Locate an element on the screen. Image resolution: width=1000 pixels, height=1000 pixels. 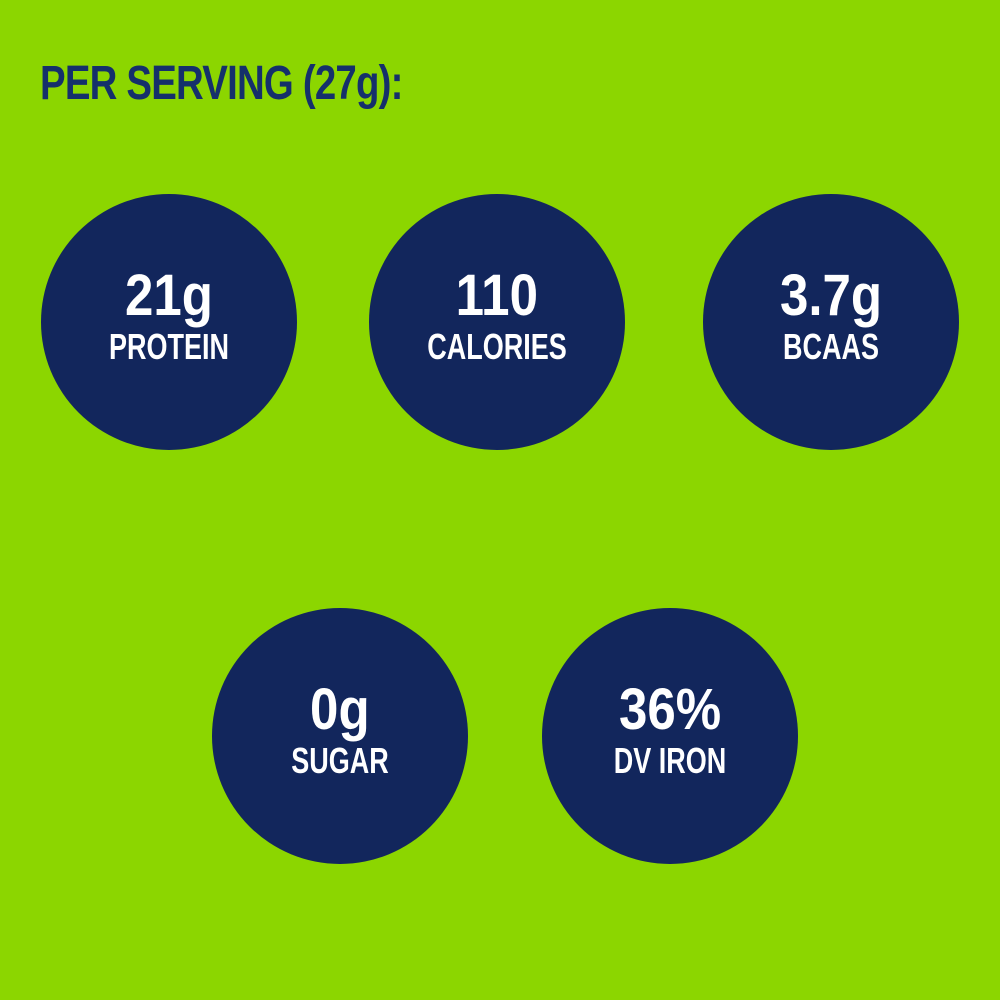
protein-label: PROTEIN is located at coordinates (168, 347).